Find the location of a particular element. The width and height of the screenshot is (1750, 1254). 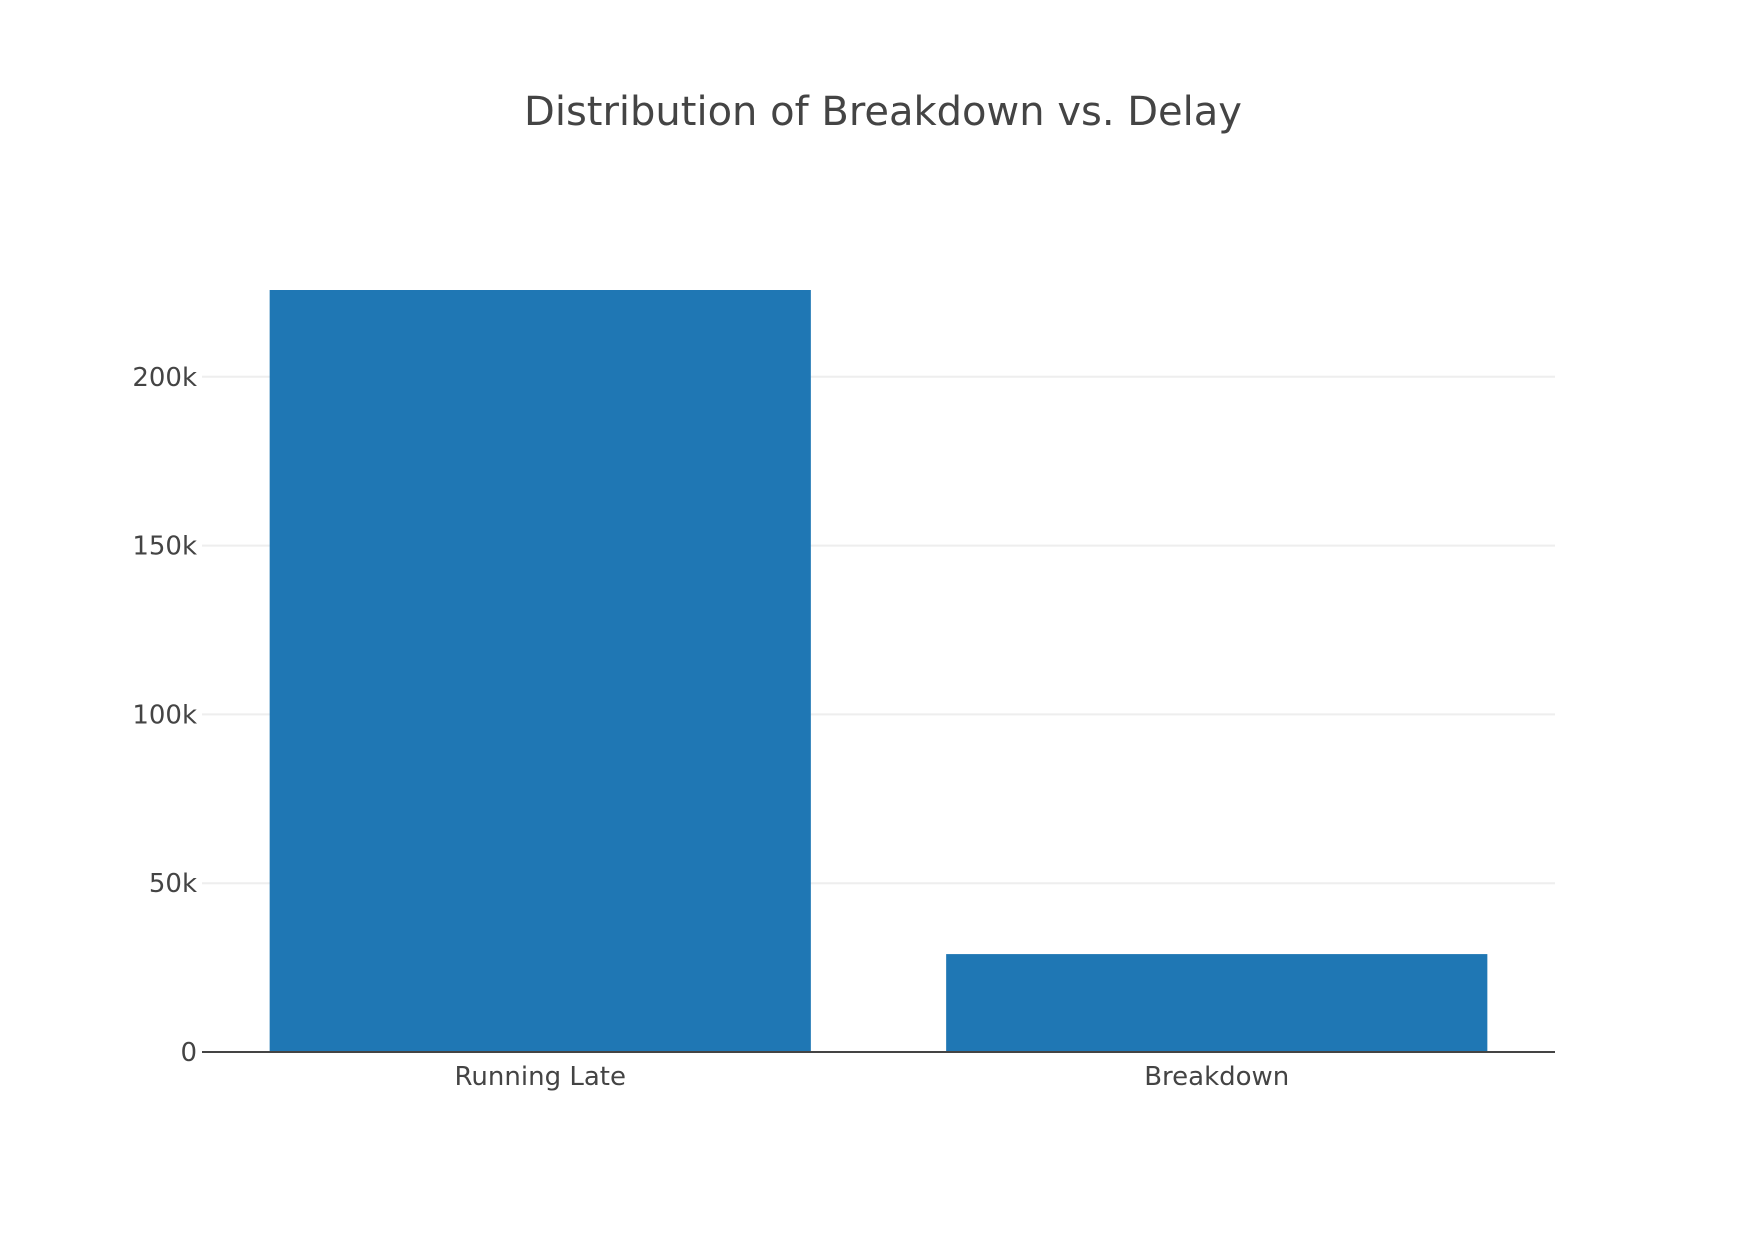

y-tick-label: 150k is located at coordinates (164, 547).